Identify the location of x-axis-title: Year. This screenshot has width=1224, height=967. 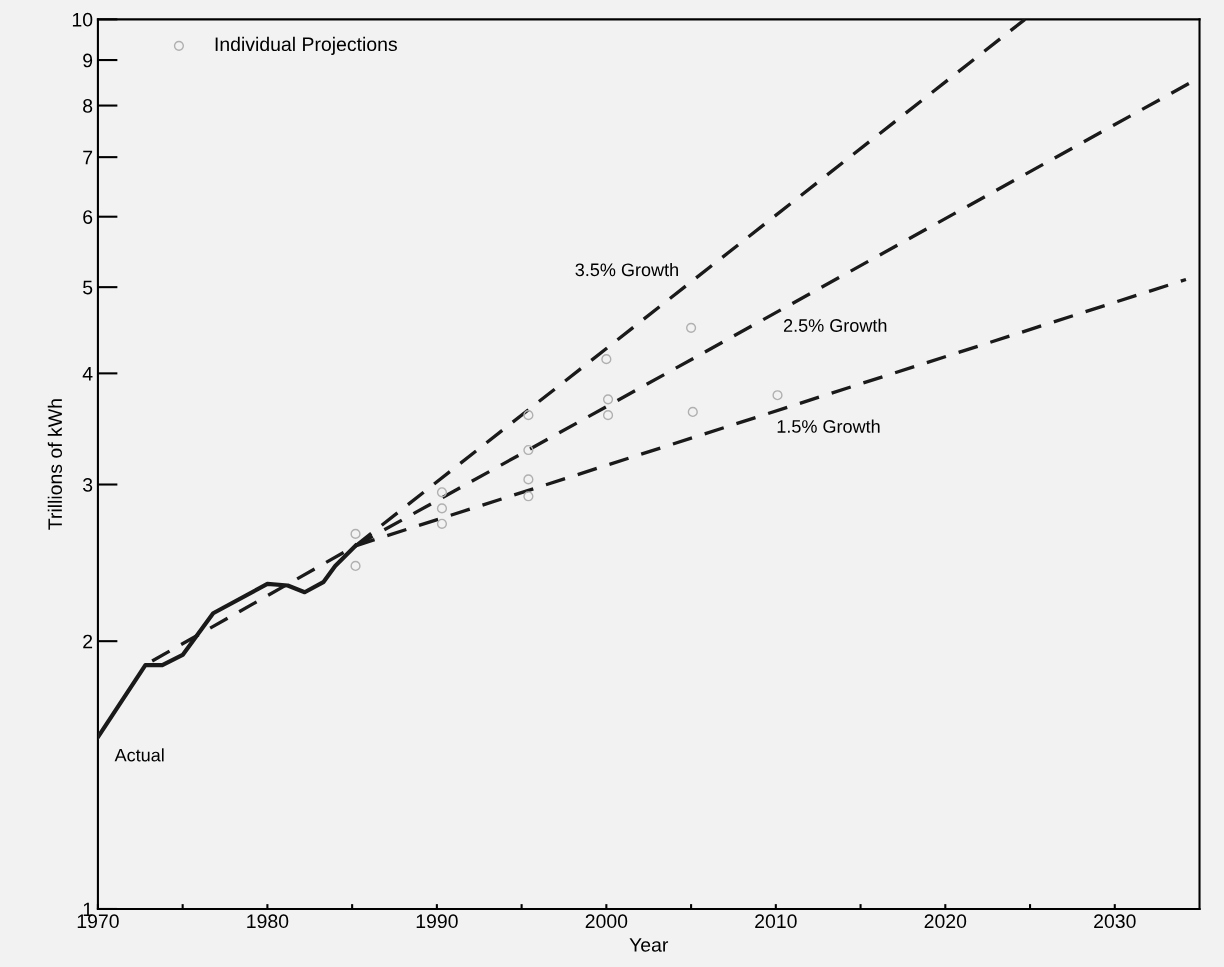
(649, 945).